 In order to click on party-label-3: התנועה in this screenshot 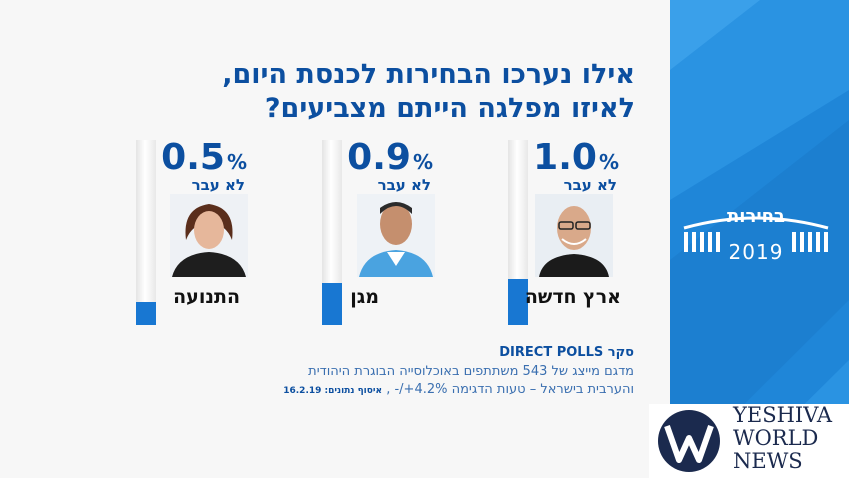, I will do `click(206, 297)`.